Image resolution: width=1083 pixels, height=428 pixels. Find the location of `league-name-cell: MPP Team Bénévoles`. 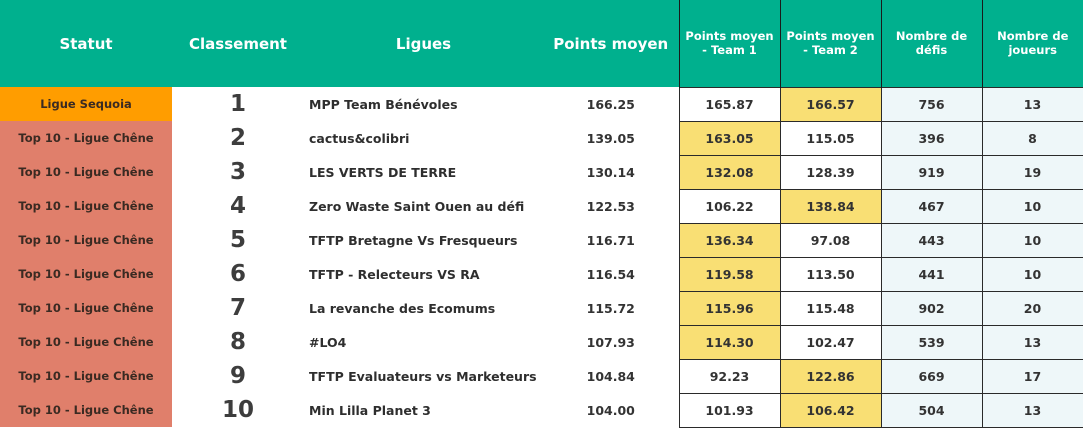

league-name-cell: MPP Team Bénévoles is located at coordinates (383, 104).